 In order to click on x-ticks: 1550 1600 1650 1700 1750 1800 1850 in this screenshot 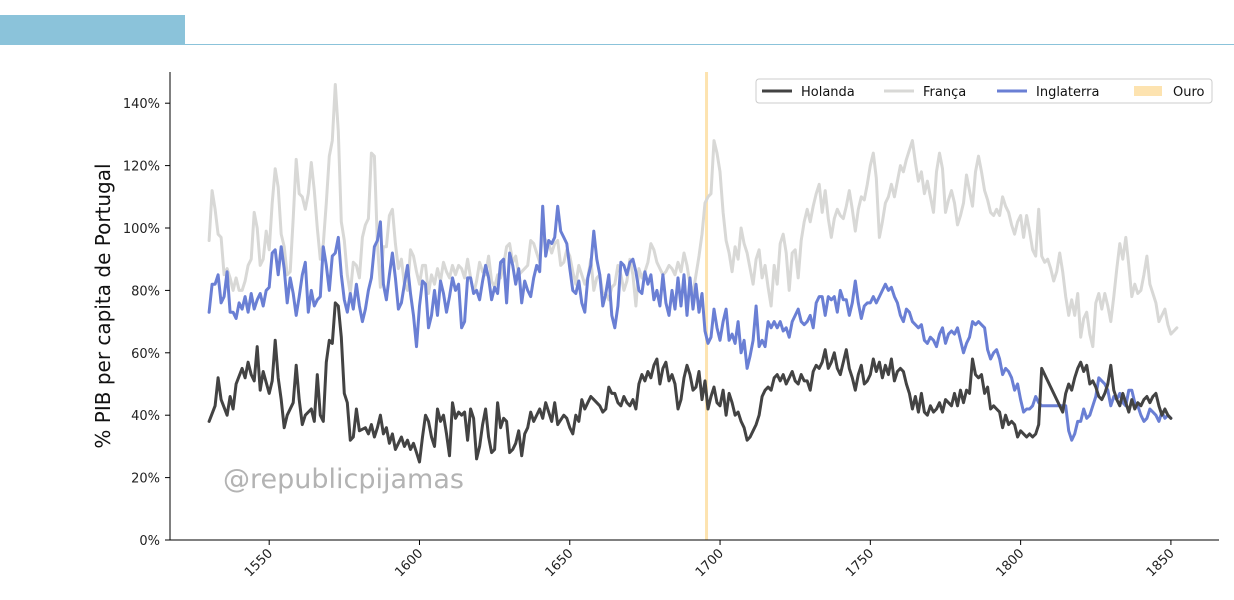, I will do `click(710, 560)`.